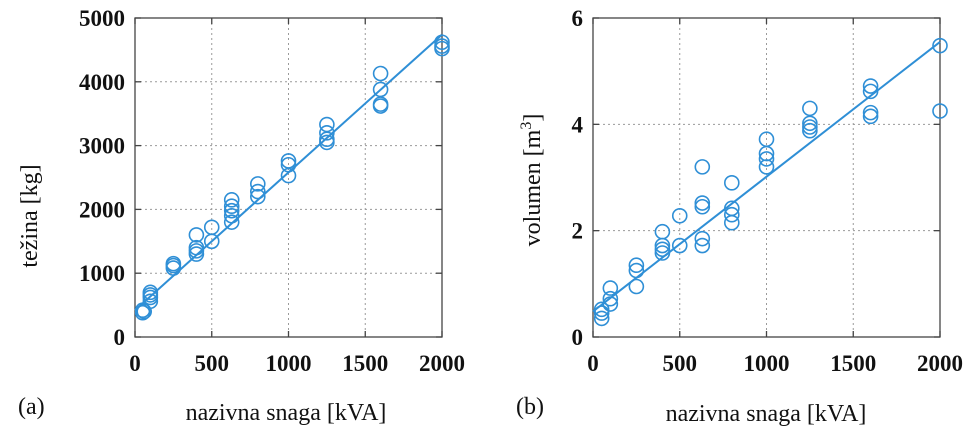  What do you see at coordinates (578, 18) in the screenshot?
I see `y-tick-label: 6` at bounding box center [578, 18].